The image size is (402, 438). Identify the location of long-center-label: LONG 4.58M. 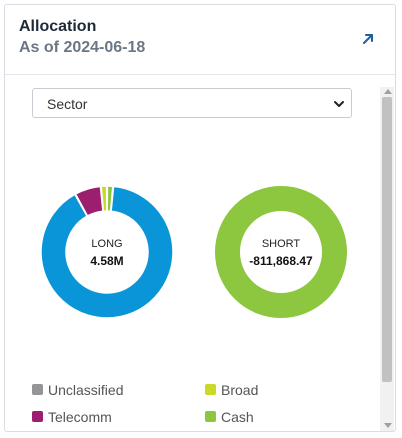
(107, 253).